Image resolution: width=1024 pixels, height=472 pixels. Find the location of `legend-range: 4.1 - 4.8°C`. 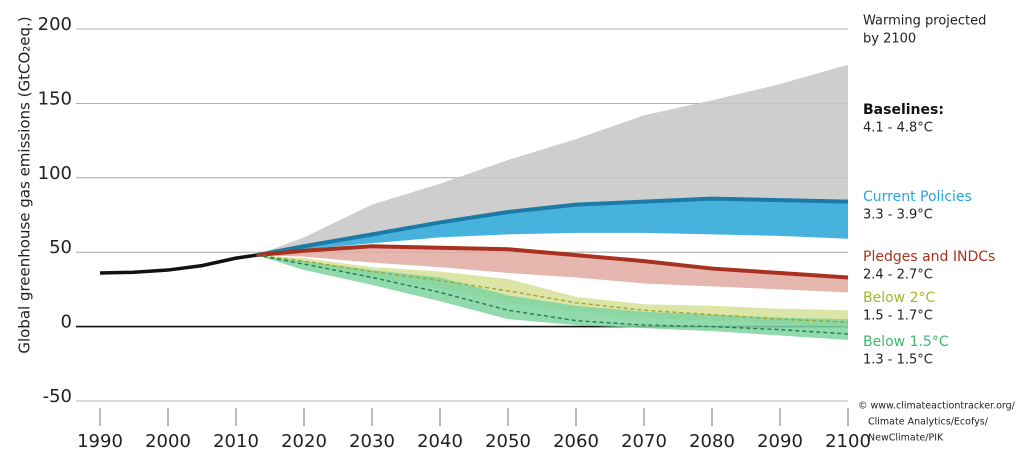

legend-range: 4.1 - 4.8°C is located at coordinates (898, 128).